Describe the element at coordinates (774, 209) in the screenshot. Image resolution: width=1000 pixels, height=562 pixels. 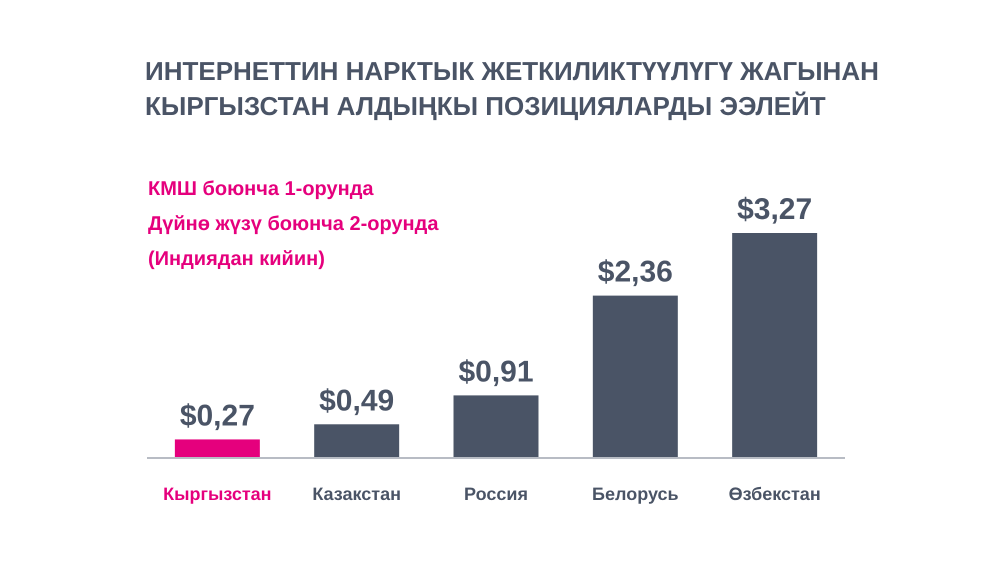
I see `data-label: $3,27` at that location.